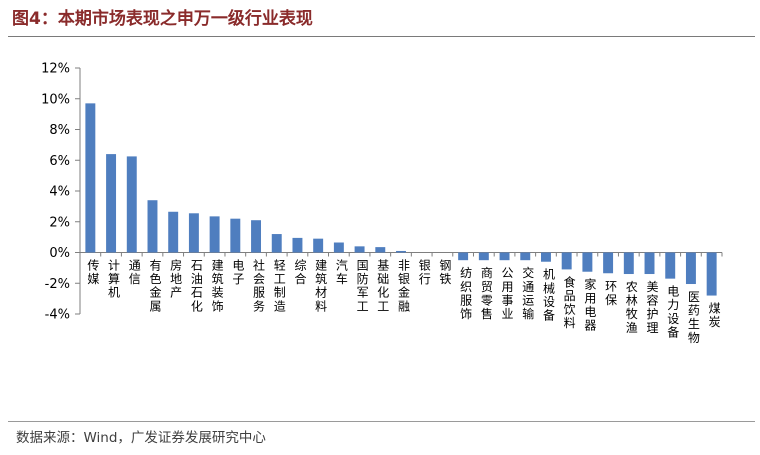 The width and height of the screenshot is (760, 455). Describe the element at coordinates (549, 295) in the screenshot. I see `category-label: 机械设备` at that location.